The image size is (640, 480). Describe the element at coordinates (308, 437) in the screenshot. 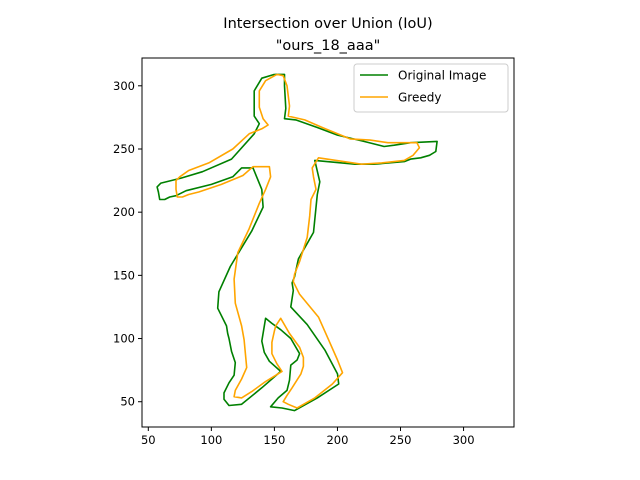

I see `x-axis: 50 100 150 200 250 300` at that location.